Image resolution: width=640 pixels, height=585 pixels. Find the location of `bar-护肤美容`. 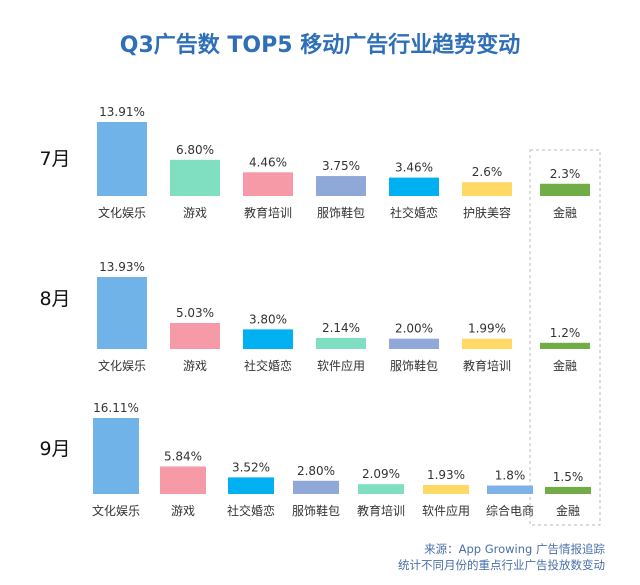

bar-护肤美容 is located at coordinates (487, 189).